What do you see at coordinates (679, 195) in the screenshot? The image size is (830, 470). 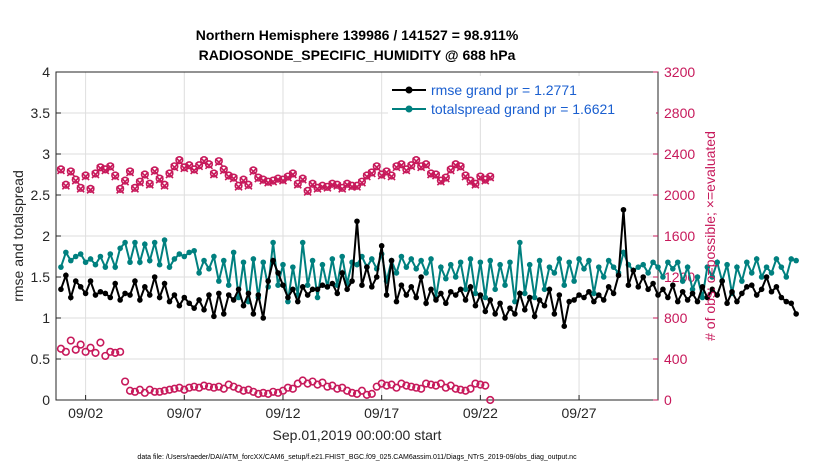 I see `y2-tick-label: 2000` at bounding box center [679, 195].